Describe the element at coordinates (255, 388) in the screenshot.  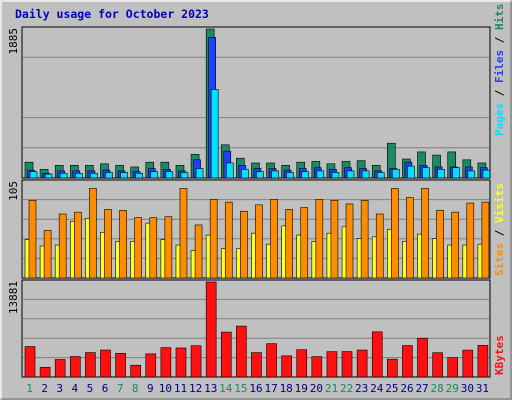
I see `x-tick-label: 16` at that location.